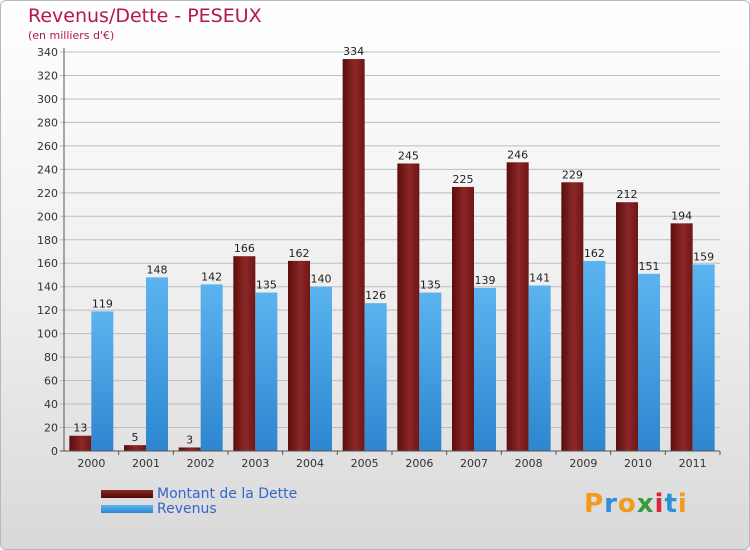  I want to click on data-label-dette: 194, so click(681, 215).